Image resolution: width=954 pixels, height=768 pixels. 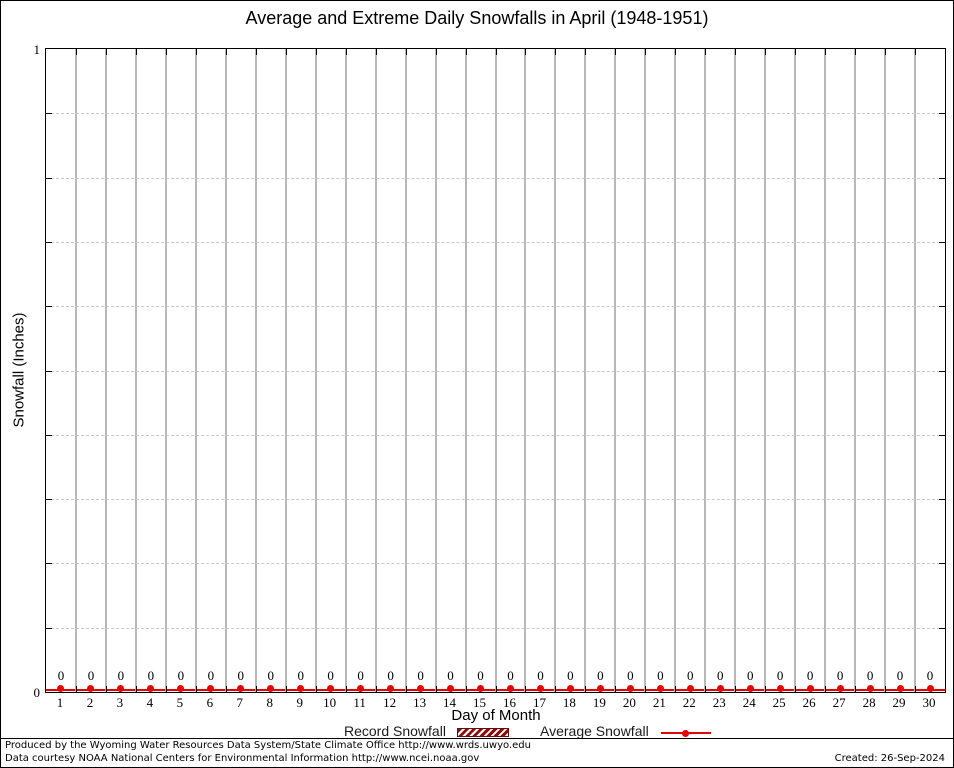 What do you see at coordinates (37, 692) in the screenshot?
I see `y-tick-label-min: 0` at bounding box center [37, 692].